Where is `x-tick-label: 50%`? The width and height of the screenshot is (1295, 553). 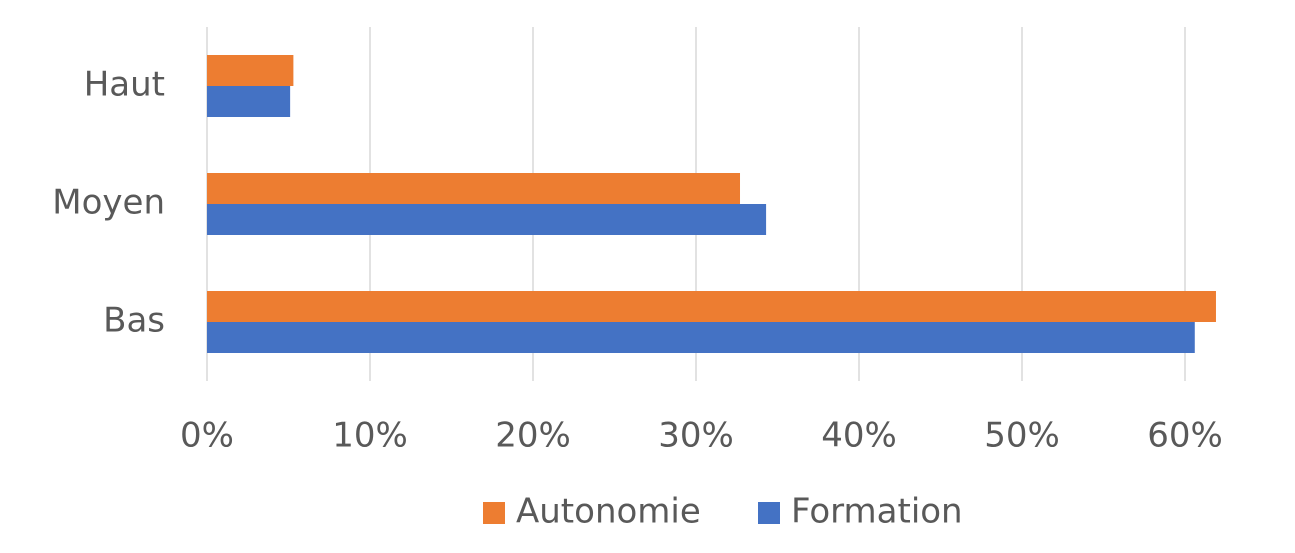
x-tick-label: 50% is located at coordinates (1022, 436).